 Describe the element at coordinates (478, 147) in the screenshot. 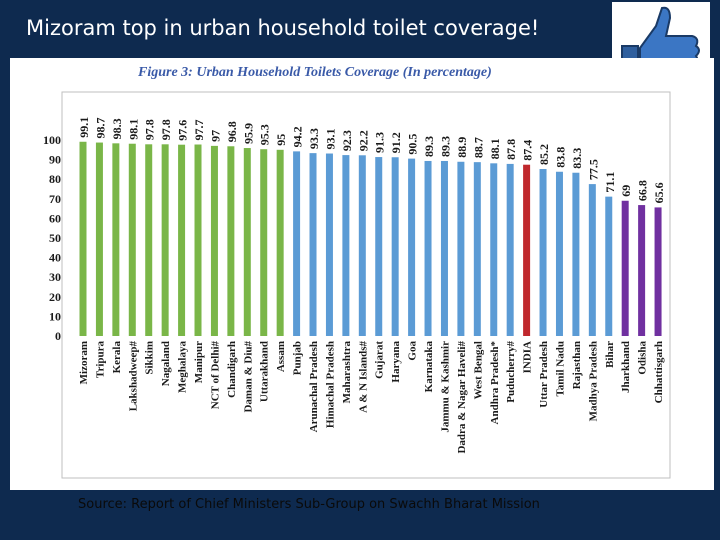

I see `bar-value-label: 88.7` at that location.